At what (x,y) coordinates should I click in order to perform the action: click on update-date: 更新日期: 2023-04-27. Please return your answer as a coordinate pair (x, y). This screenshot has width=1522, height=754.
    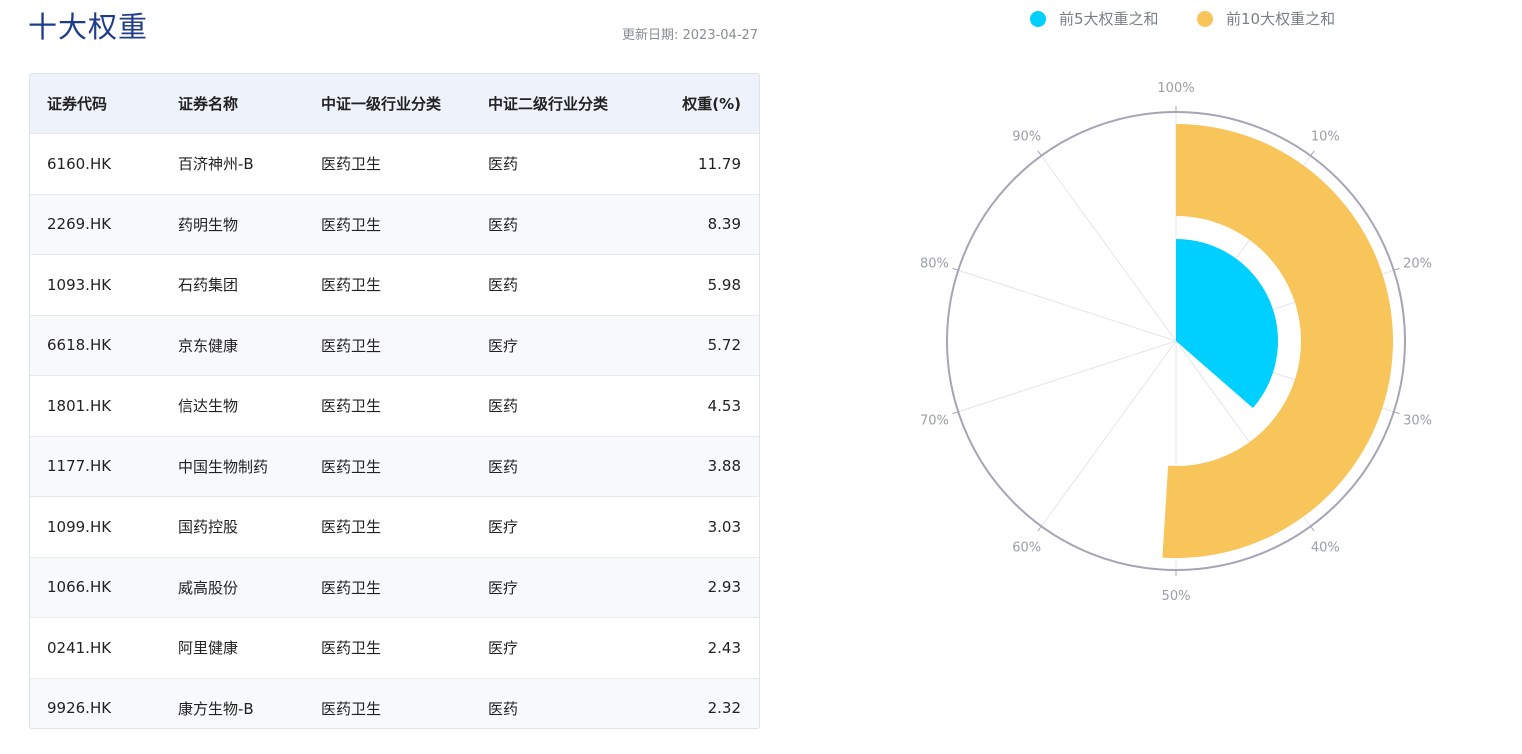
    Looking at the image, I should click on (690, 35).